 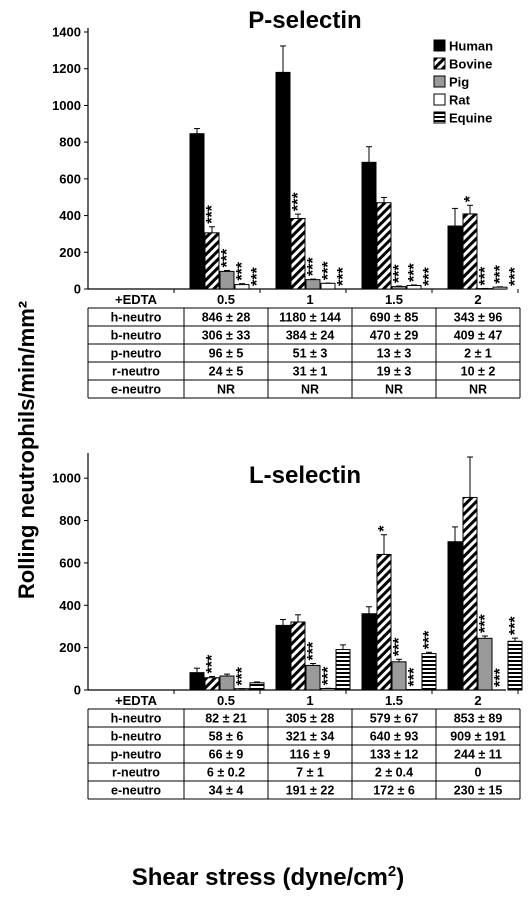 What do you see at coordinates (305, 475) in the screenshot?
I see `chart-title: L-selectin` at bounding box center [305, 475].